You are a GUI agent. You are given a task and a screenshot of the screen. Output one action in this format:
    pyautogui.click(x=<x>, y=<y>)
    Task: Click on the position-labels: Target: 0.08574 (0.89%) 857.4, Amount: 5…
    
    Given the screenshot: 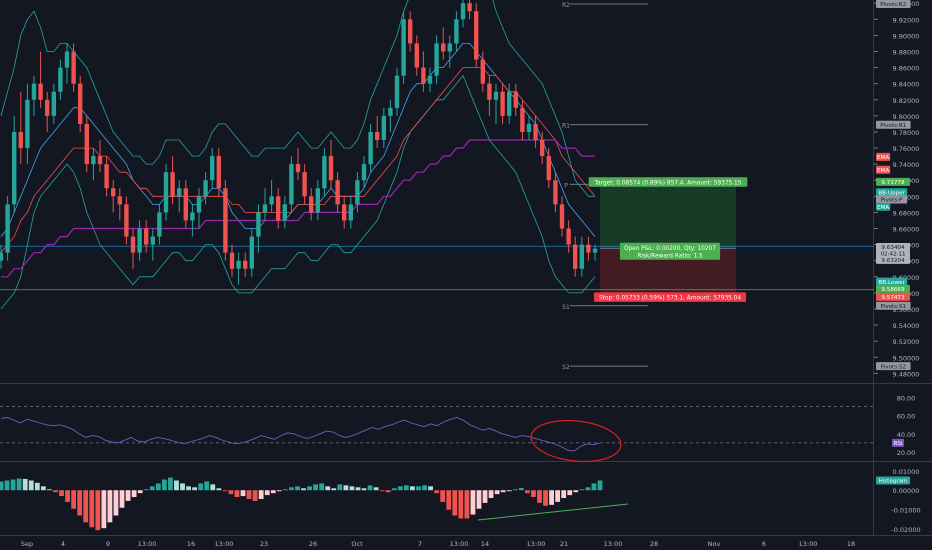 What is the action you would take?
    pyautogui.click(x=668, y=239)
    